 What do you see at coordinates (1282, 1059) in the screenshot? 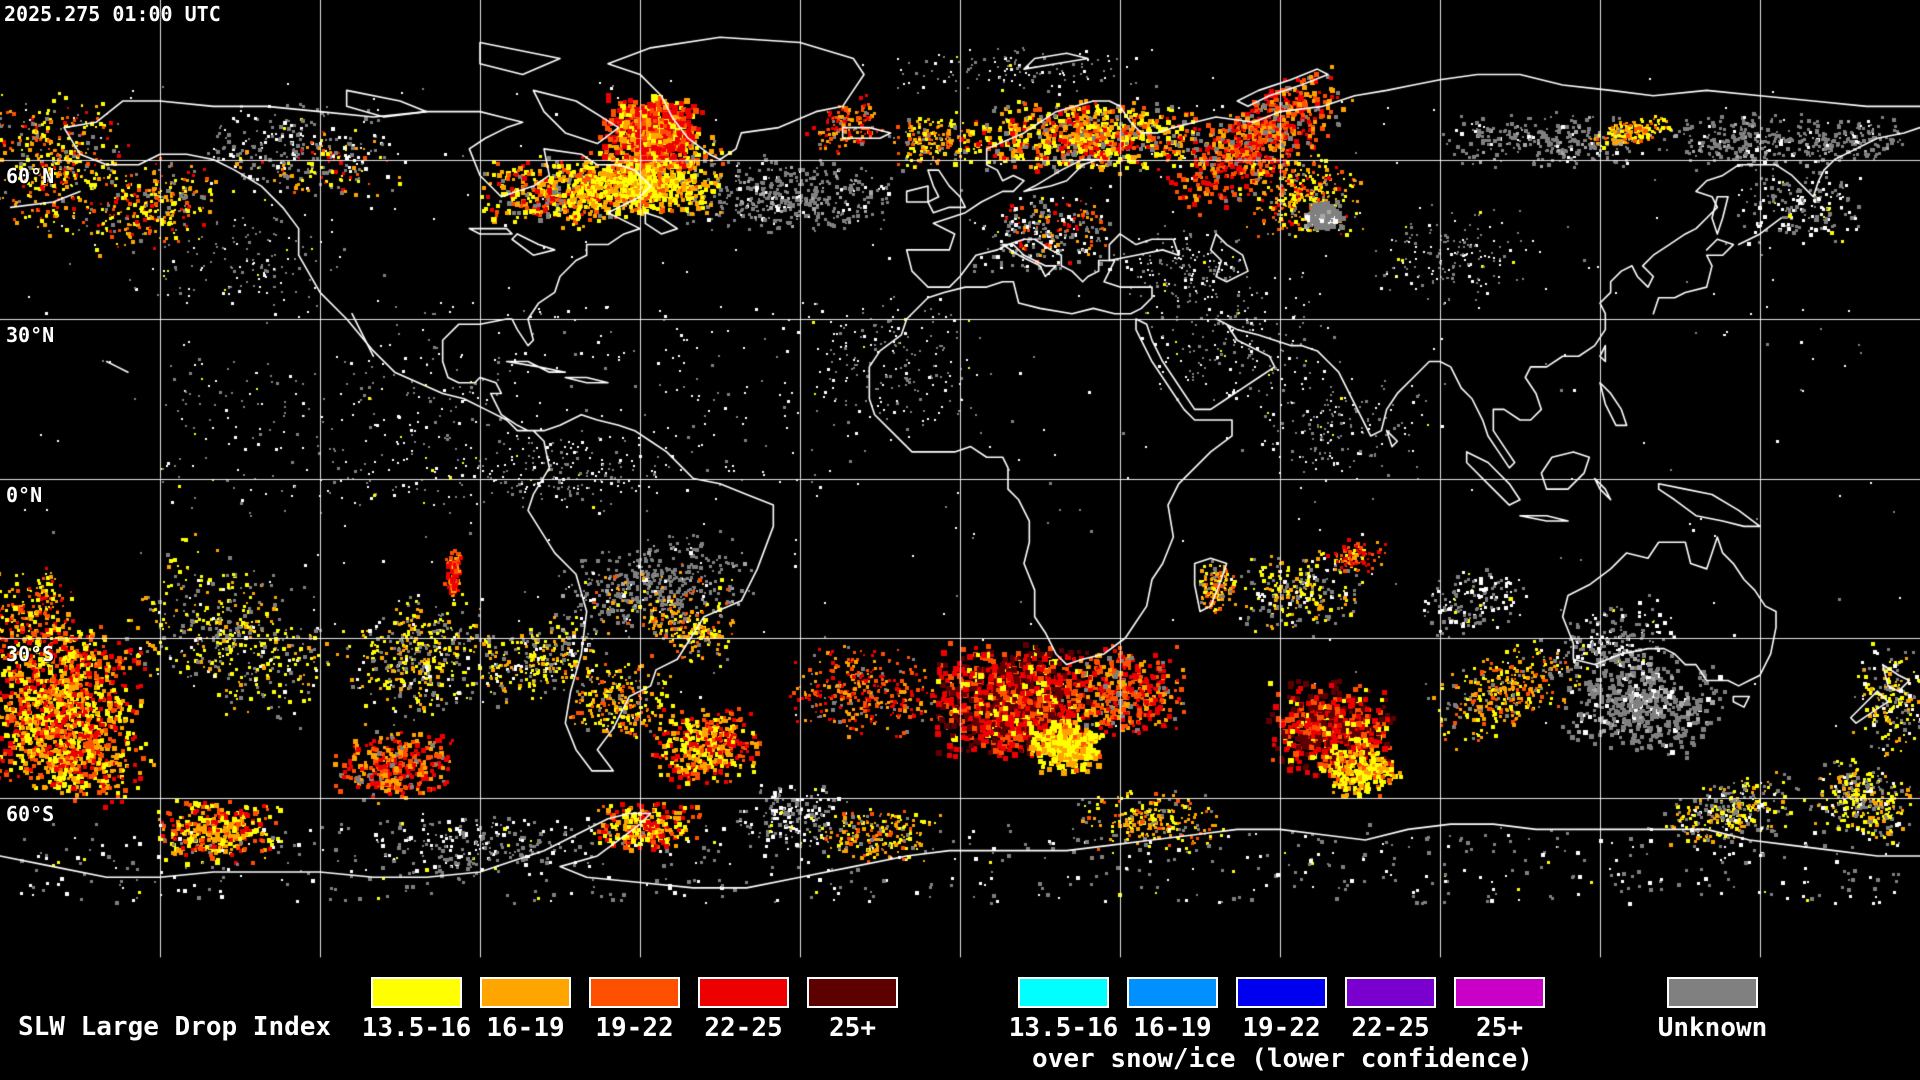
I see `legend-caption-snow-ice: over snow/ice (lower confidence)` at bounding box center [1282, 1059].